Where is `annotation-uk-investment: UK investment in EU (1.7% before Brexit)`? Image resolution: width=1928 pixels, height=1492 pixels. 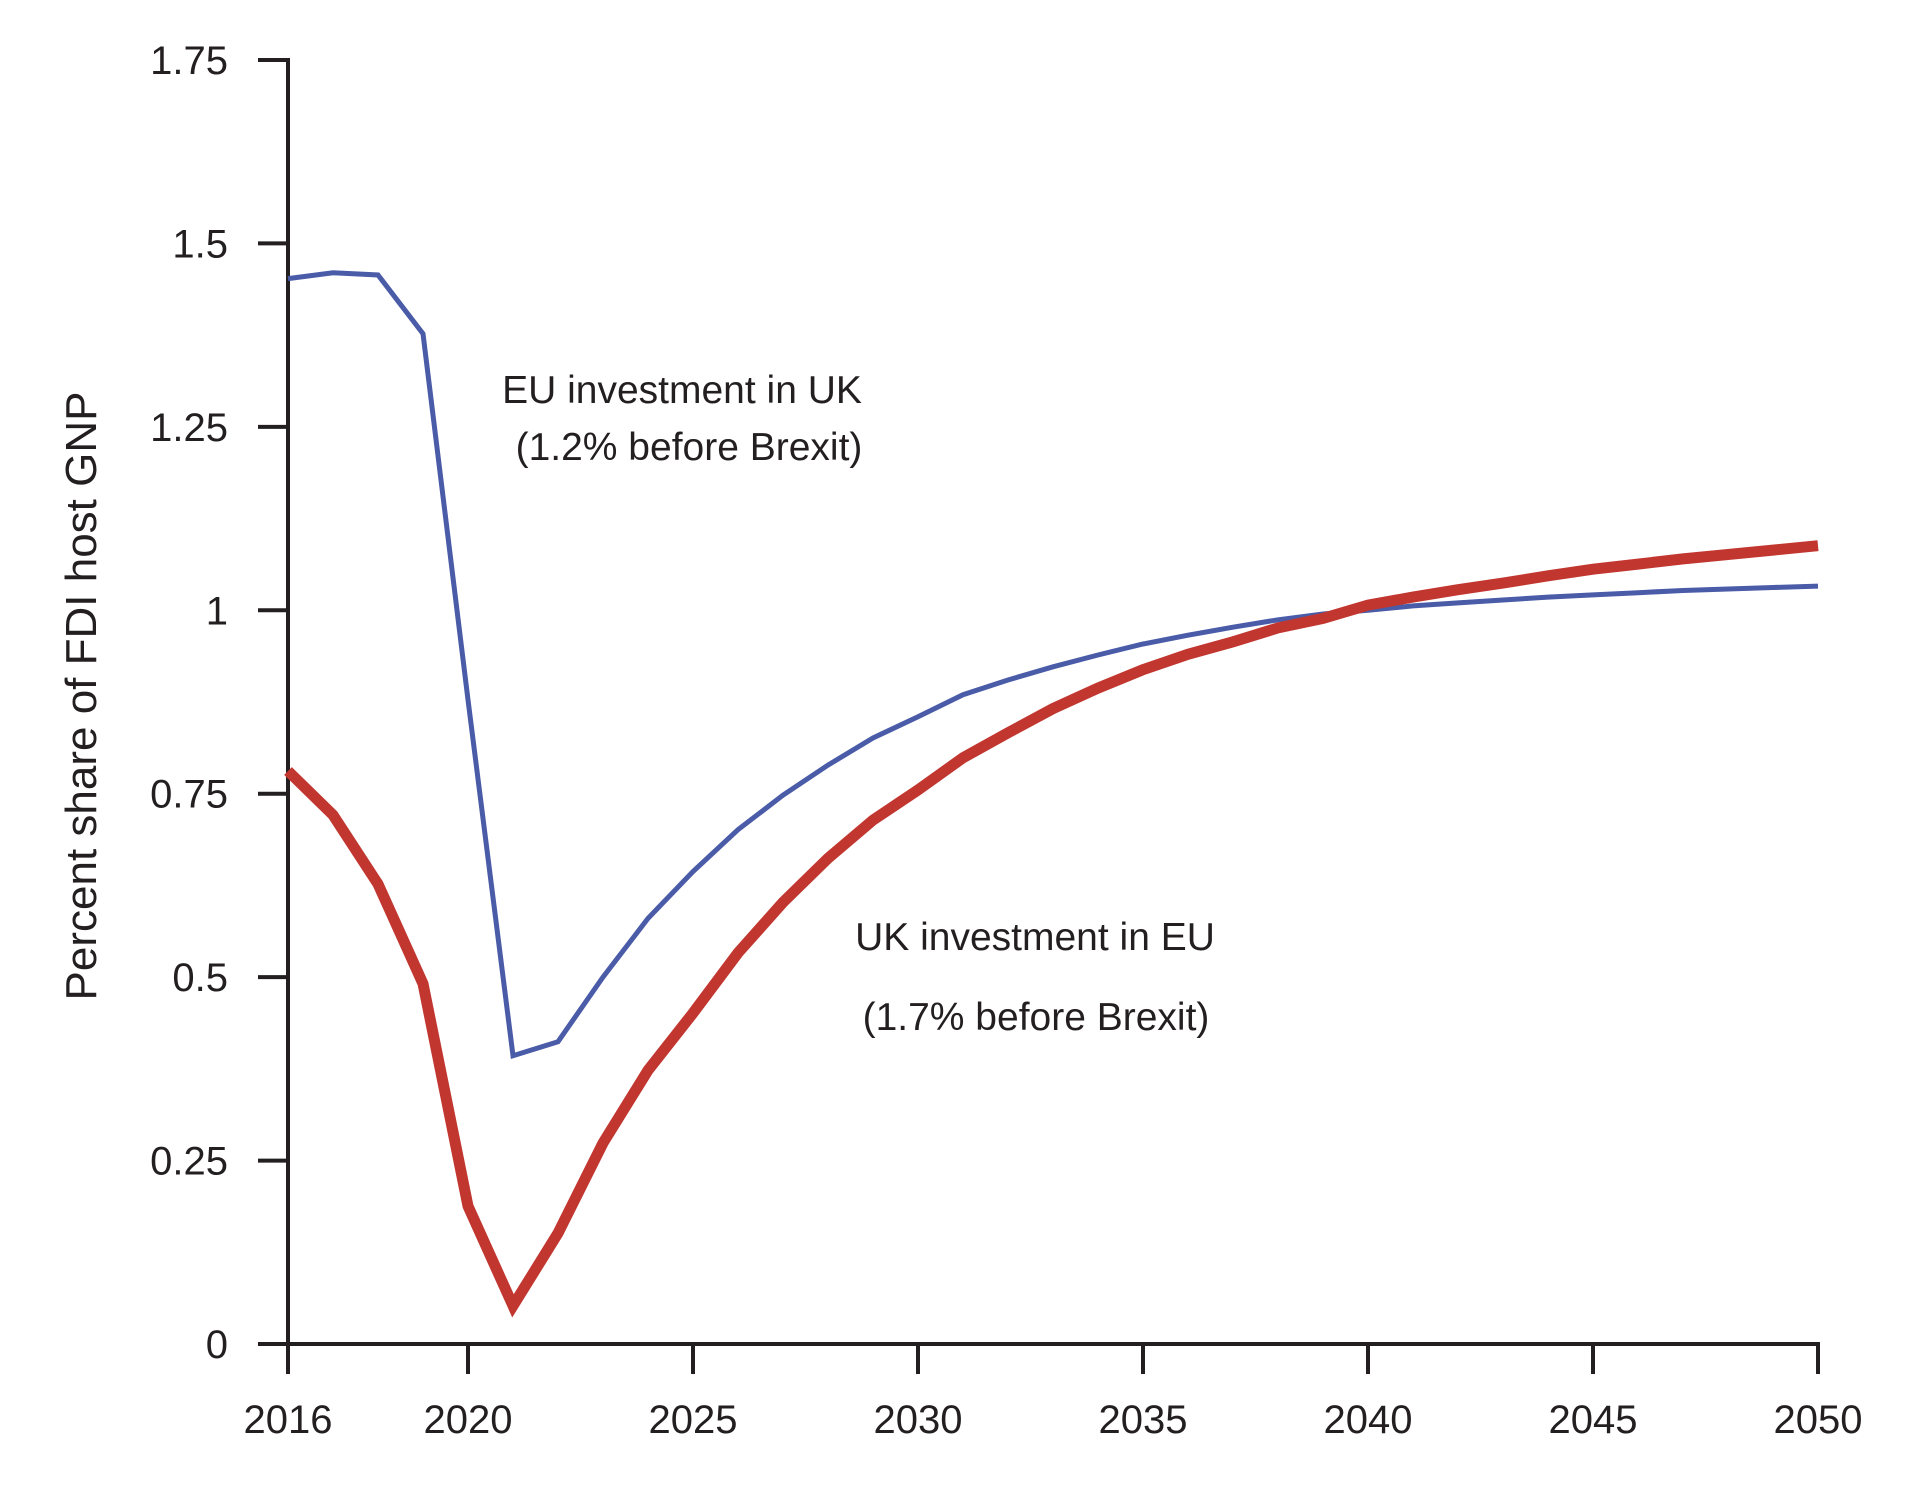
annotation-uk-investment: UK investment in EU (1.7% before Brexit) is located at coordinates (1035, 977).